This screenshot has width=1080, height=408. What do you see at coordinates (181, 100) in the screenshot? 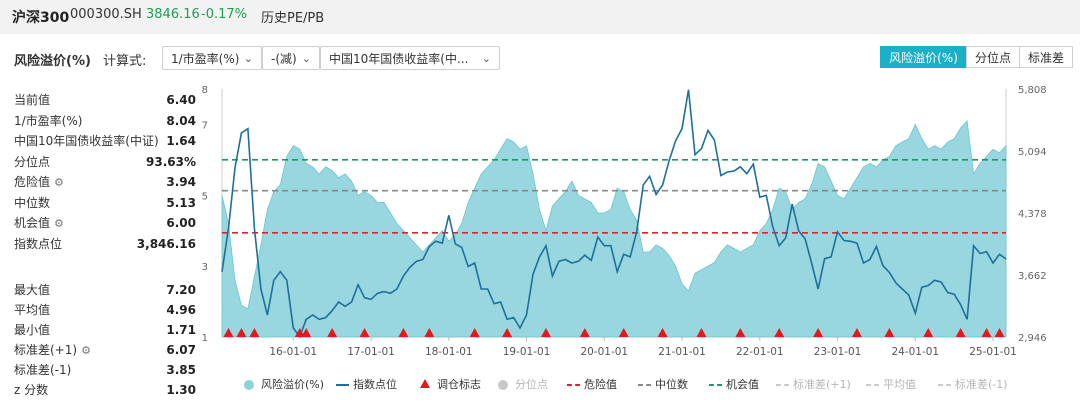
I see `stat-value: 6.40` at bounding box center [181, 100].